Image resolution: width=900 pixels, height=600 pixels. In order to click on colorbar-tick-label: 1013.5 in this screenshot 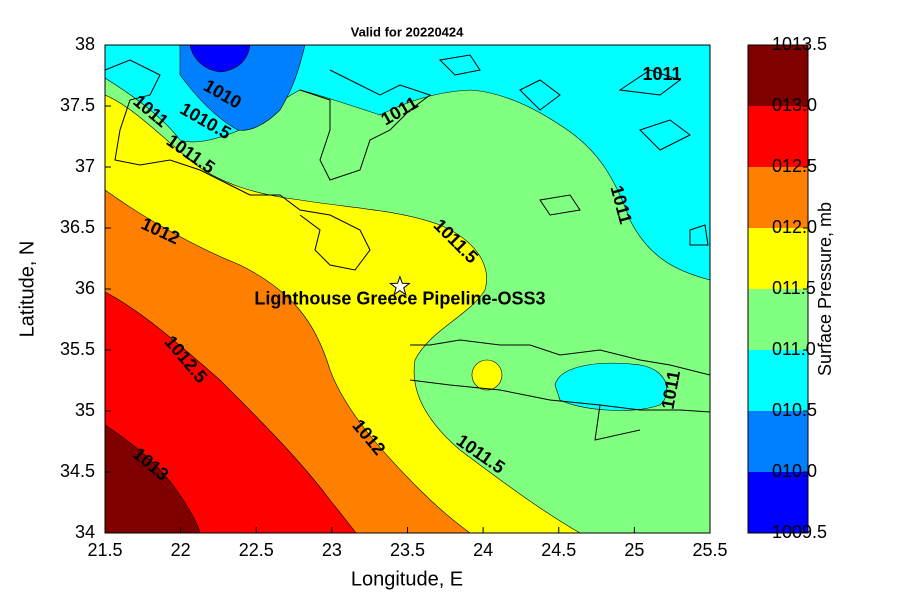, I will do `click(799, 44)`.